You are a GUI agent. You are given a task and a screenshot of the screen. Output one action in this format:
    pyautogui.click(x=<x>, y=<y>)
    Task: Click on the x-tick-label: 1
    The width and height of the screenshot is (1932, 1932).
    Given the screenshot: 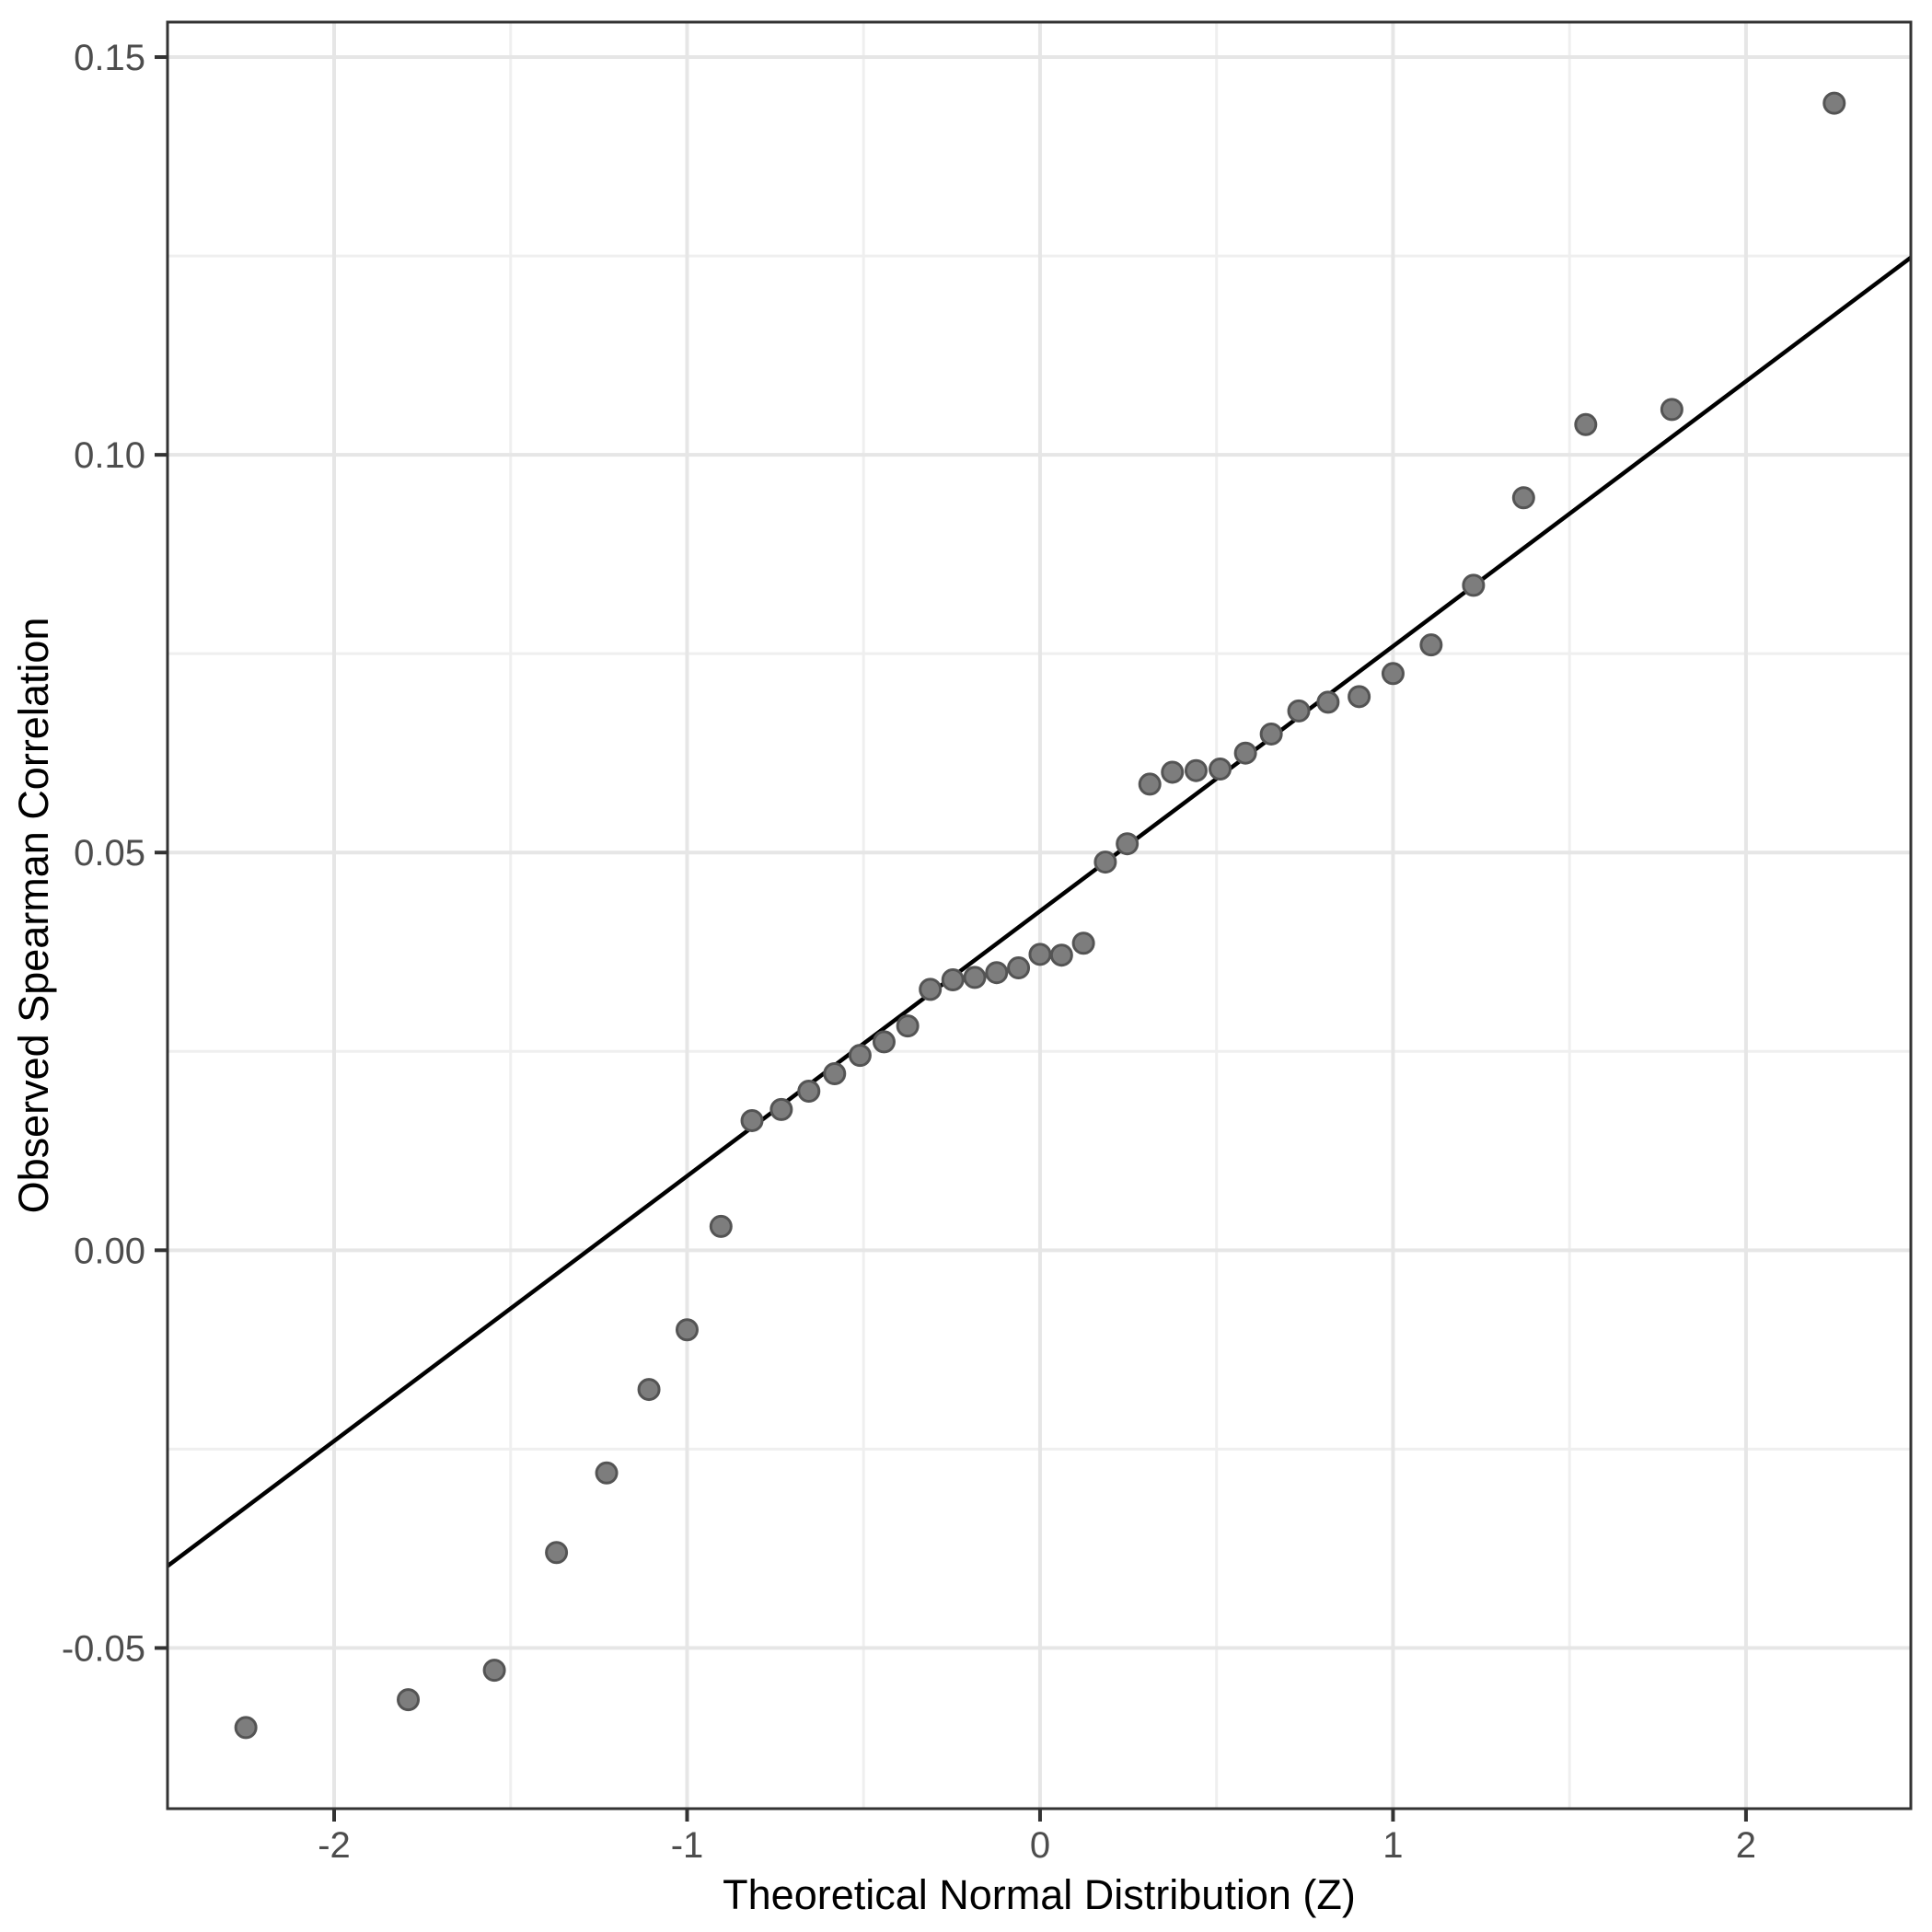 What is the action you would take?
    pyautogui.click(x=1392, y=1846)
    